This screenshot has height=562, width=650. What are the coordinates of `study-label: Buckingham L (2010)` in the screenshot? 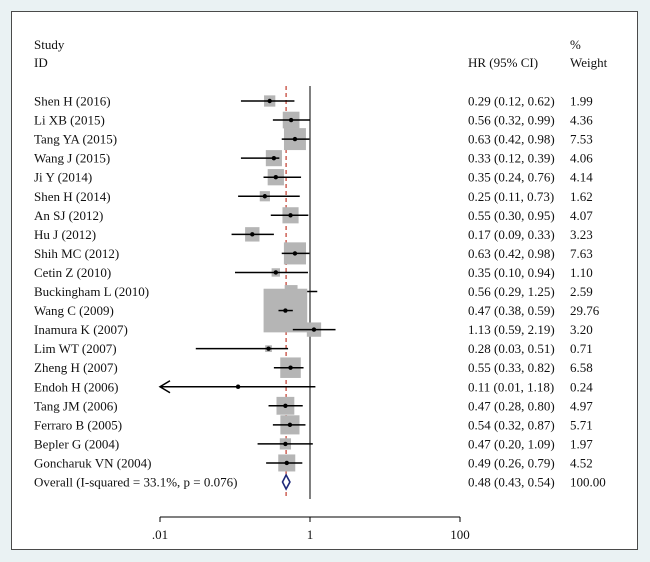 It's located at (91, 291).